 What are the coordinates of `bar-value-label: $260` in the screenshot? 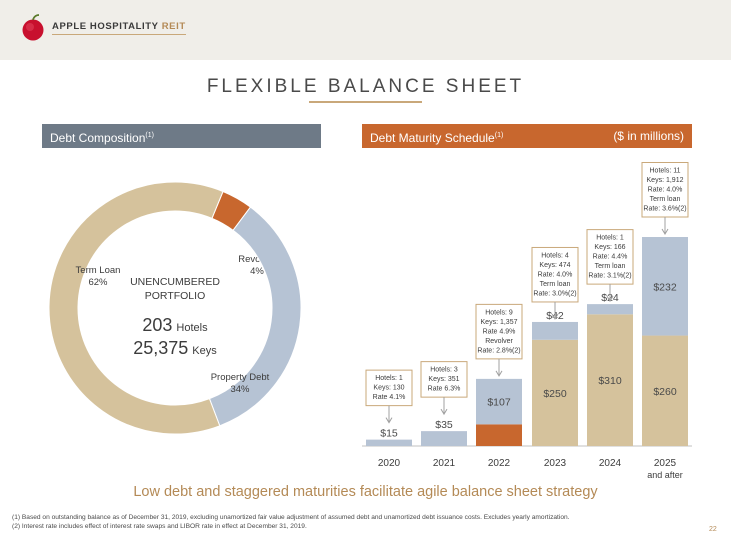 It's located at (665, 392).